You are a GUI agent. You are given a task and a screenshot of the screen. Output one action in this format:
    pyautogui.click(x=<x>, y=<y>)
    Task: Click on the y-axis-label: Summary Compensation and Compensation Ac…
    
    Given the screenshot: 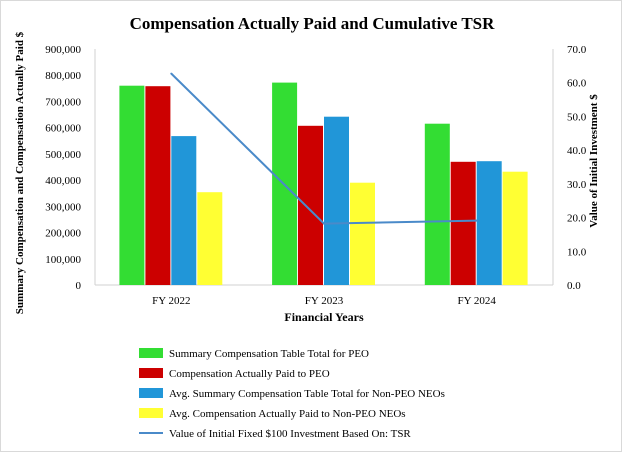 What is the action you would take?
    pyautogui.click(x=20, y=172)
    